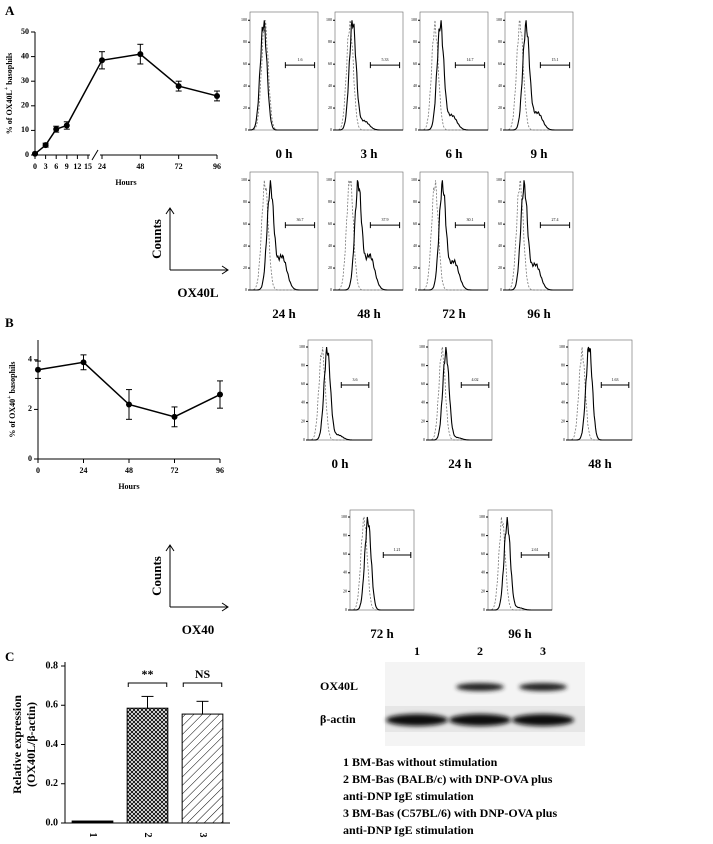  What do you see at coordinates (10, 10) in the screenshot?
I see `panel-label: A` at bounding box center [10, 10].